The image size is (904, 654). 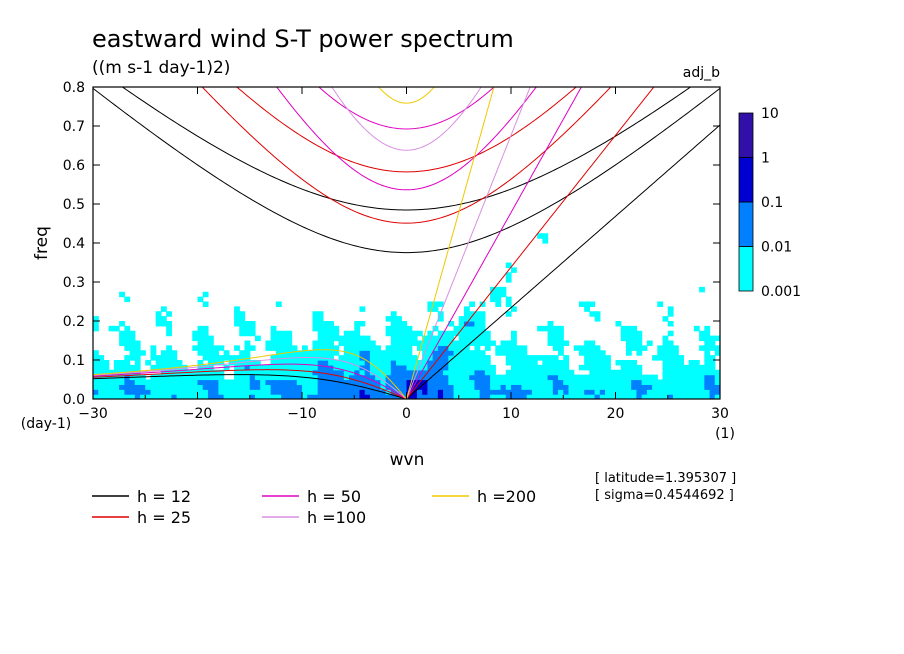 What do you see at coordinates (563, 261) in the screenshot?
I see `kelvin-curve` at bounding box center [563, 261].